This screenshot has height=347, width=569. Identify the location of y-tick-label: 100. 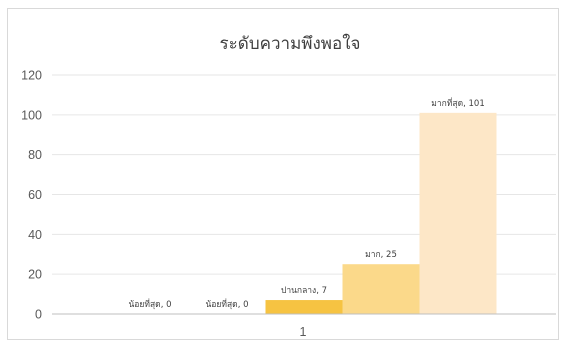
(31, 115).